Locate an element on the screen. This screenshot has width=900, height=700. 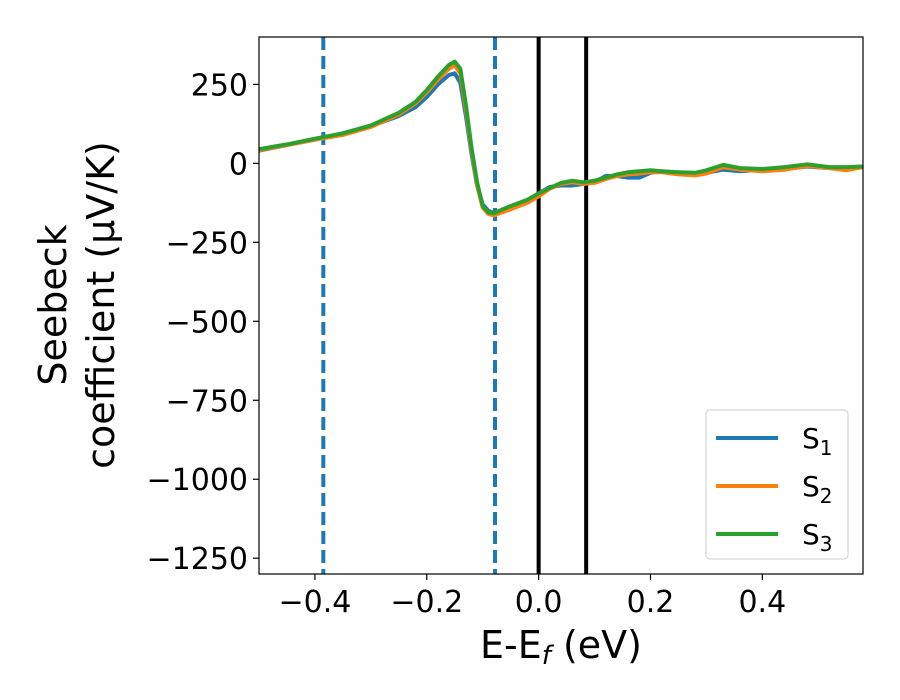
series-line-S1 is located at coordinates (561, 143).